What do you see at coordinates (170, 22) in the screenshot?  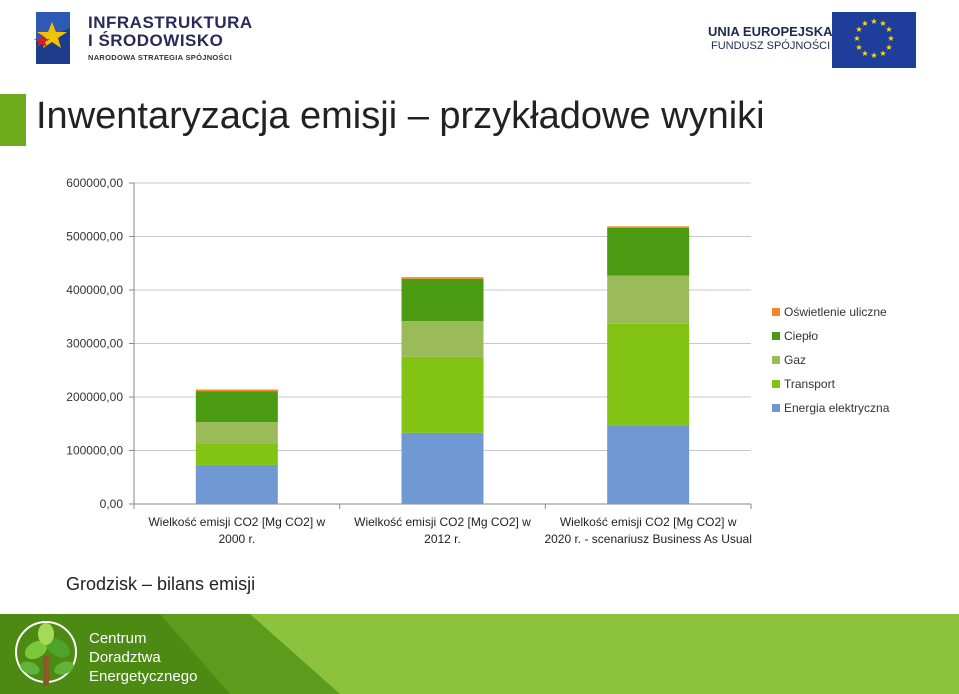 I see `logo-left-line1: INFRASTRUKTURA` at bounding box center [170, 22].